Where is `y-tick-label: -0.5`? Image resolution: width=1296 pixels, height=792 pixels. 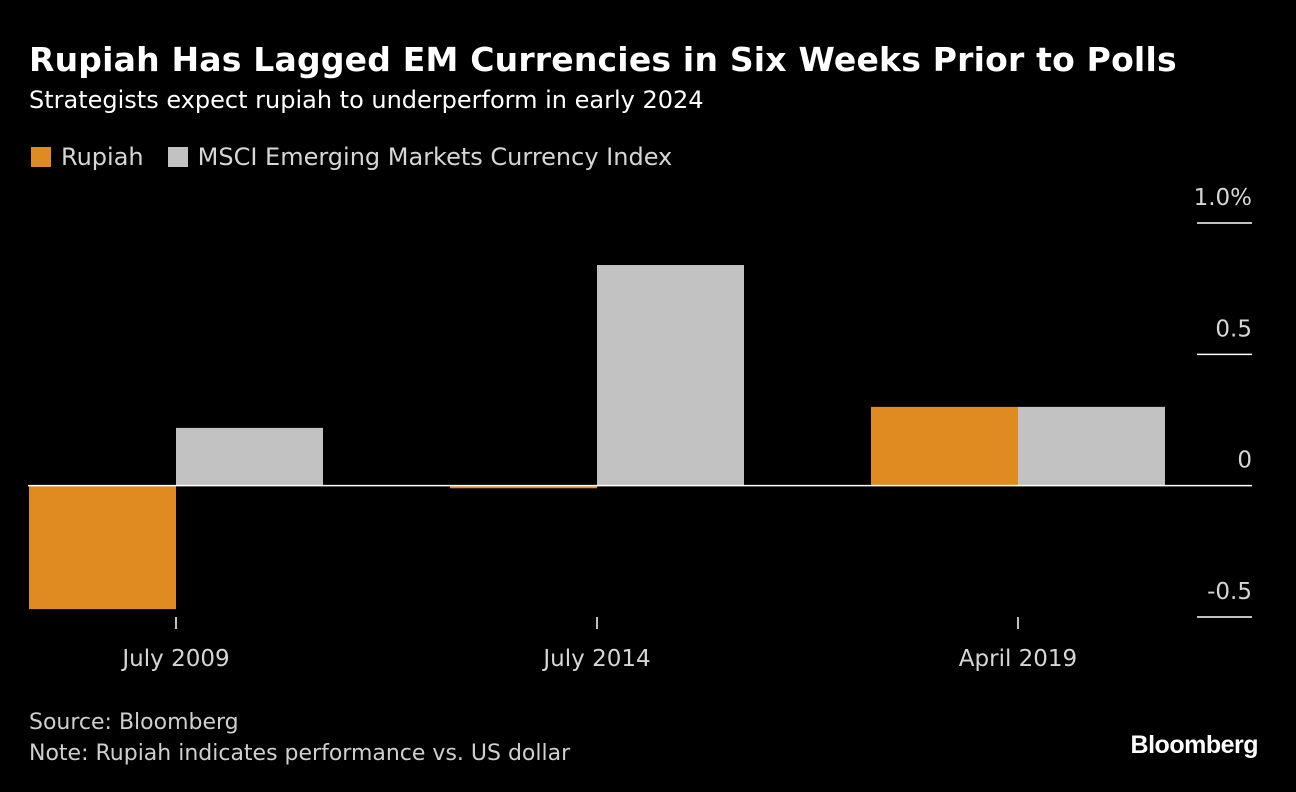
y-tick-label: -0.5 is located at coordinates (1229, 592).